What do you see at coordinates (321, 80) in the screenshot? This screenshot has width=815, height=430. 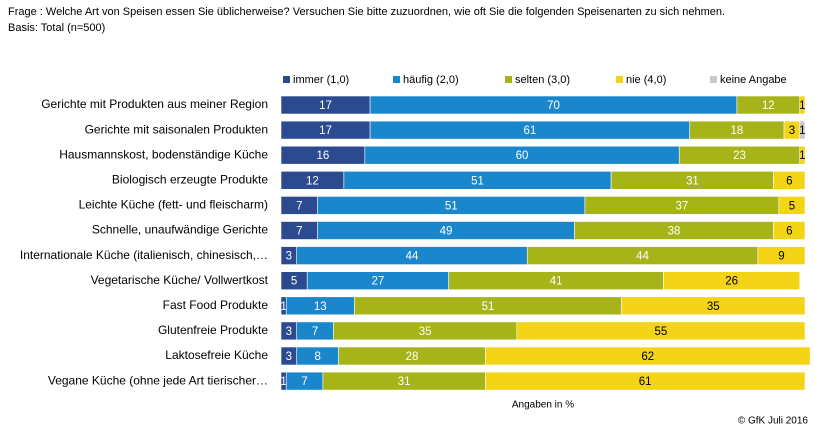 I see `legend-label: immer (1,0)` at bounding box center [321, 80].